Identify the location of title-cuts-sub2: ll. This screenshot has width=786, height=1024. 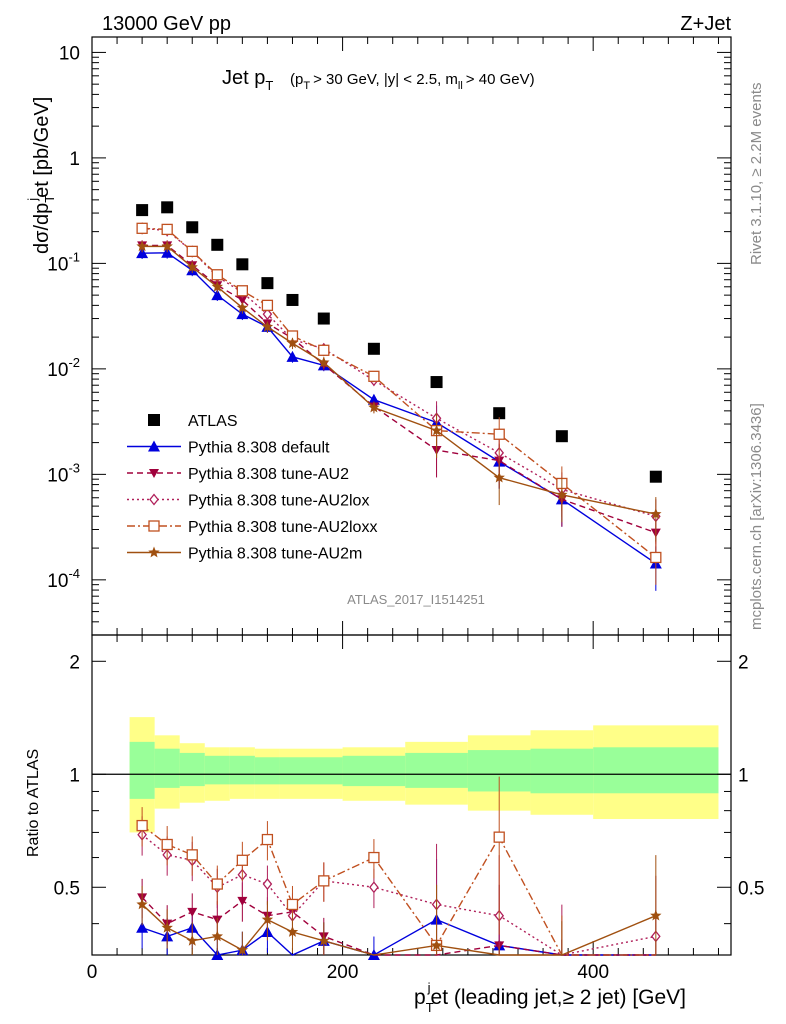
(460, 86).